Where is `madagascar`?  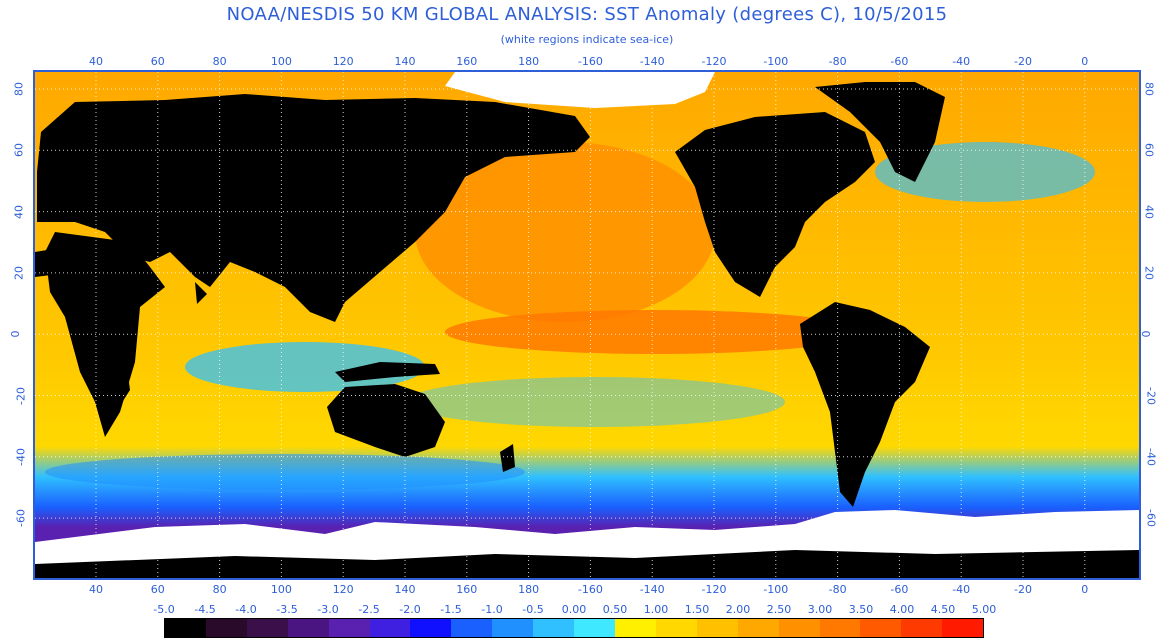
madagascar is located at coordinates (124, 385).